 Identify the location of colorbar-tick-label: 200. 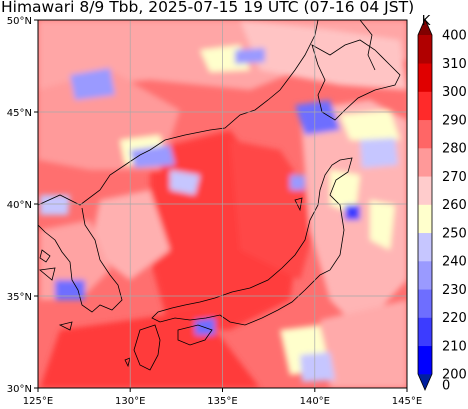
(454, 375).